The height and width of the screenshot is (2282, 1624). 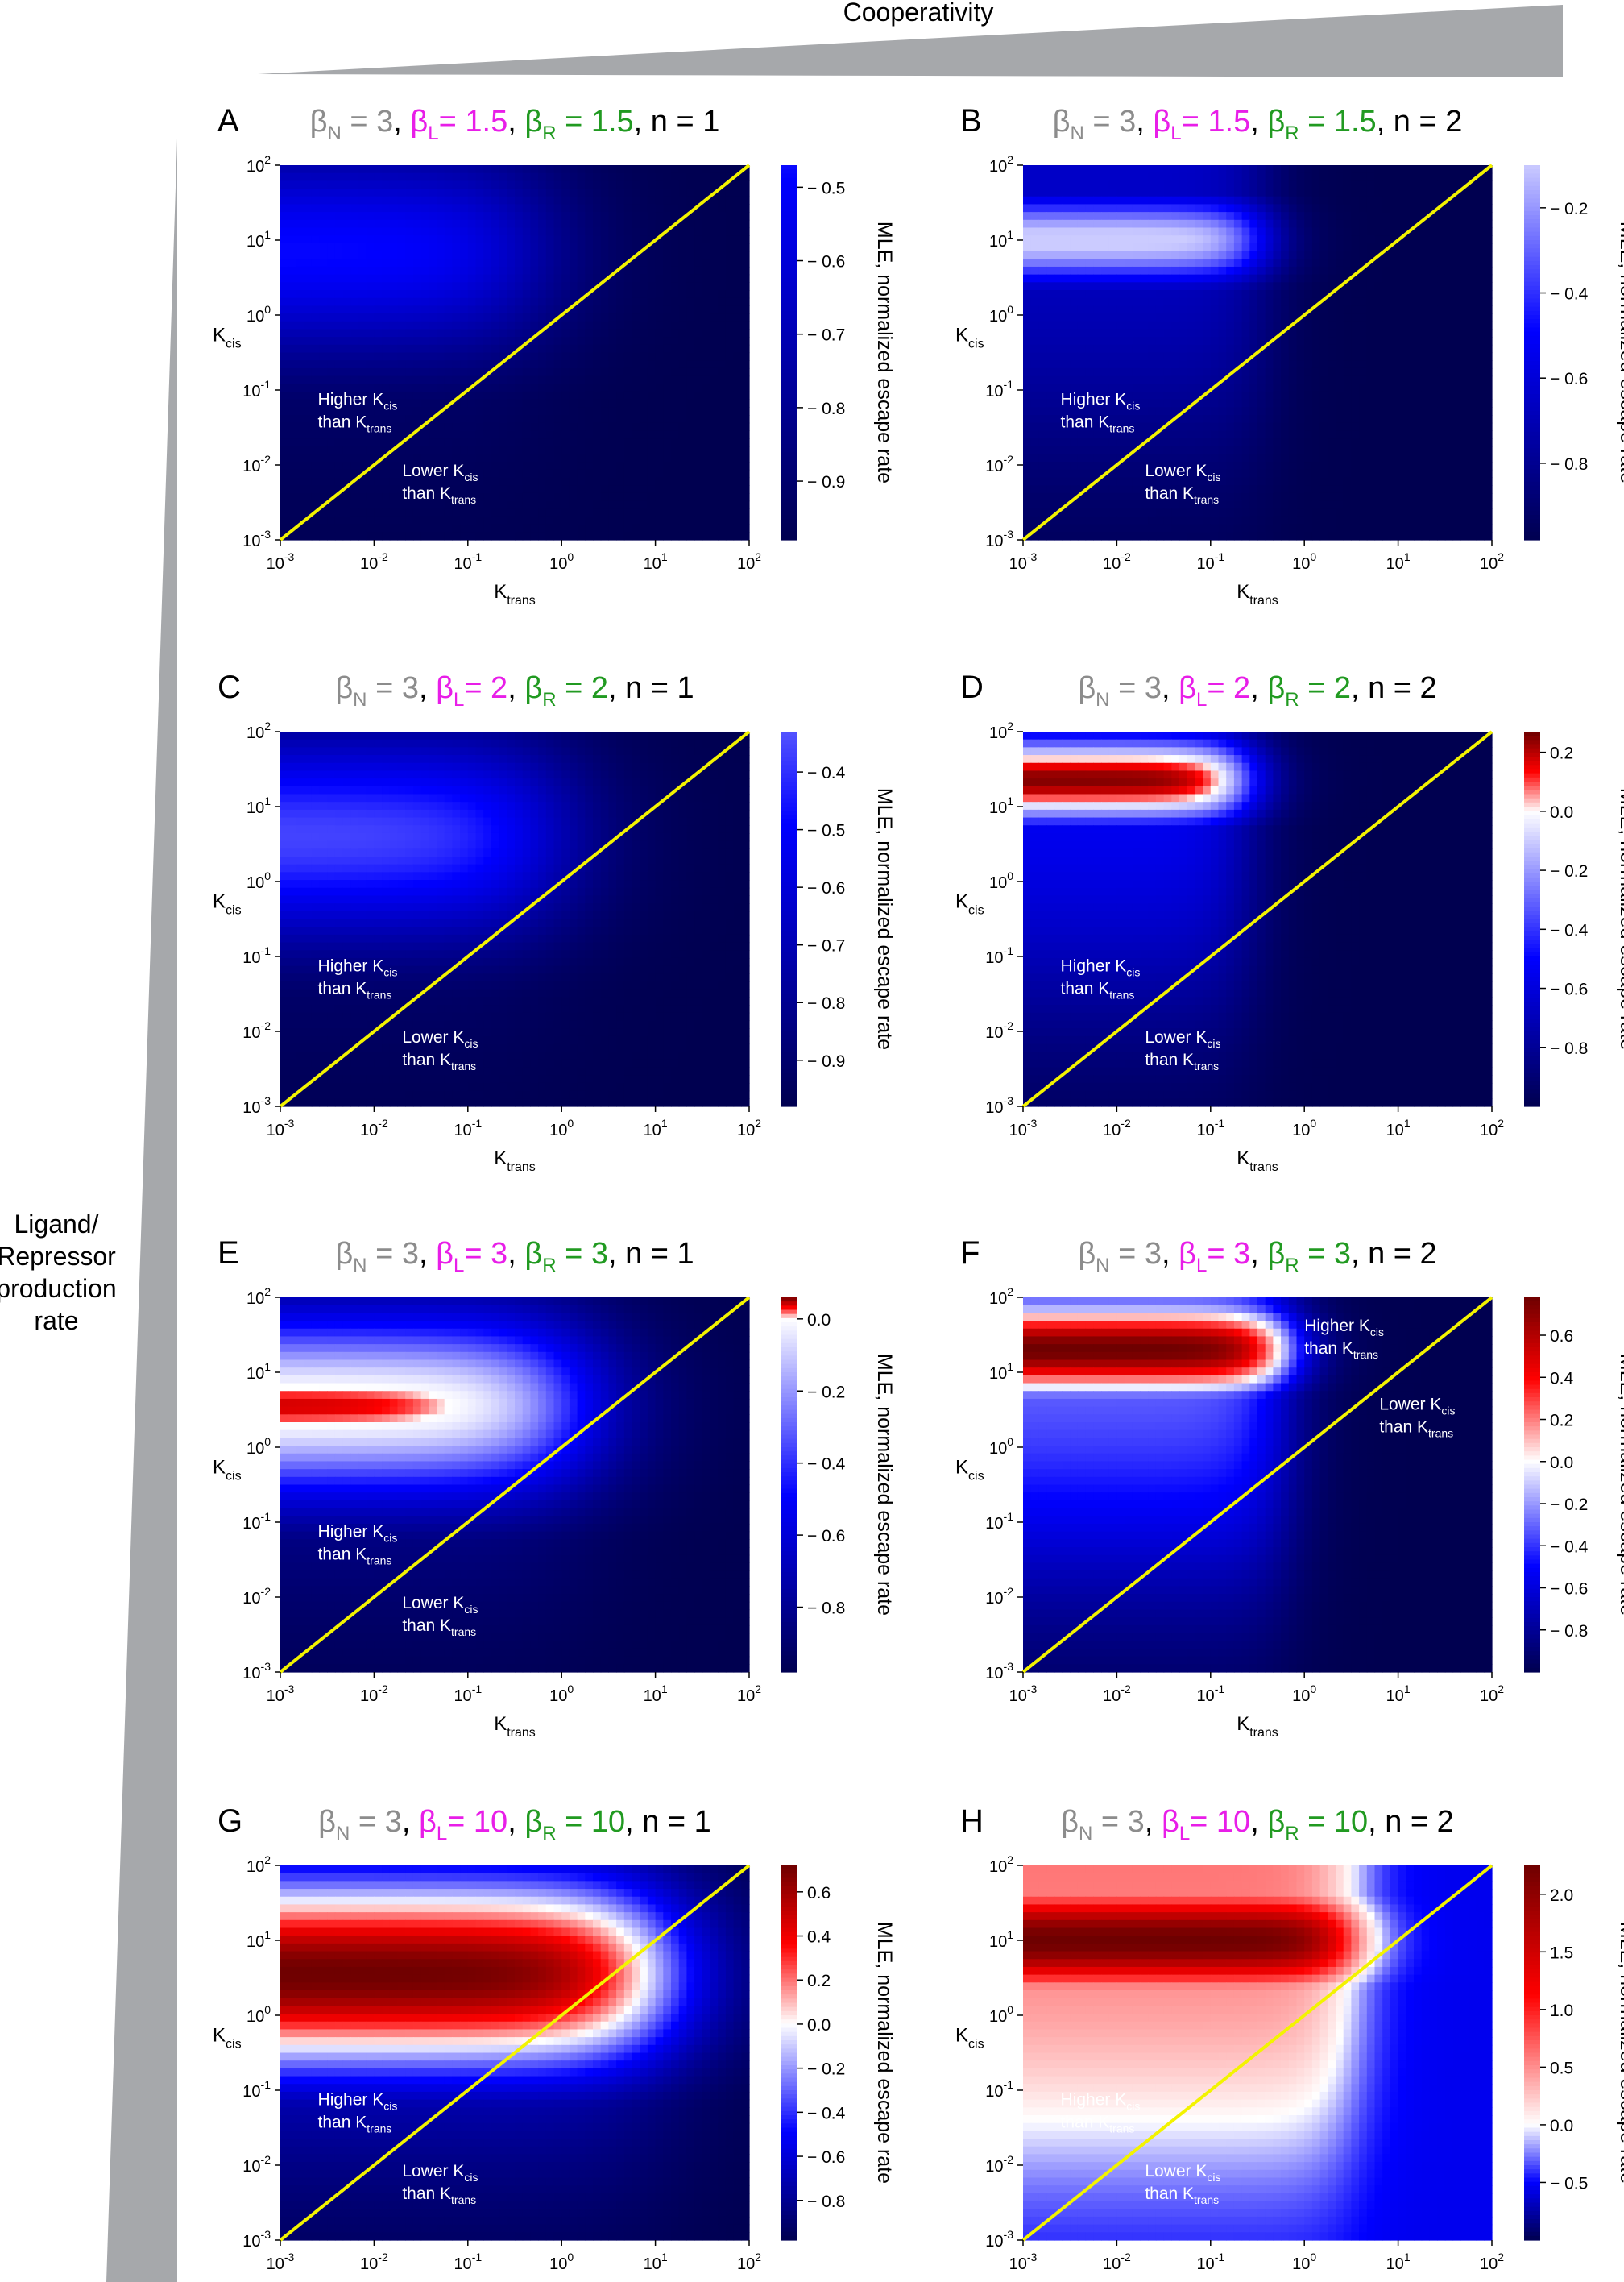 I want to click on y-tick-label: 100, so click(x=259, y=314).